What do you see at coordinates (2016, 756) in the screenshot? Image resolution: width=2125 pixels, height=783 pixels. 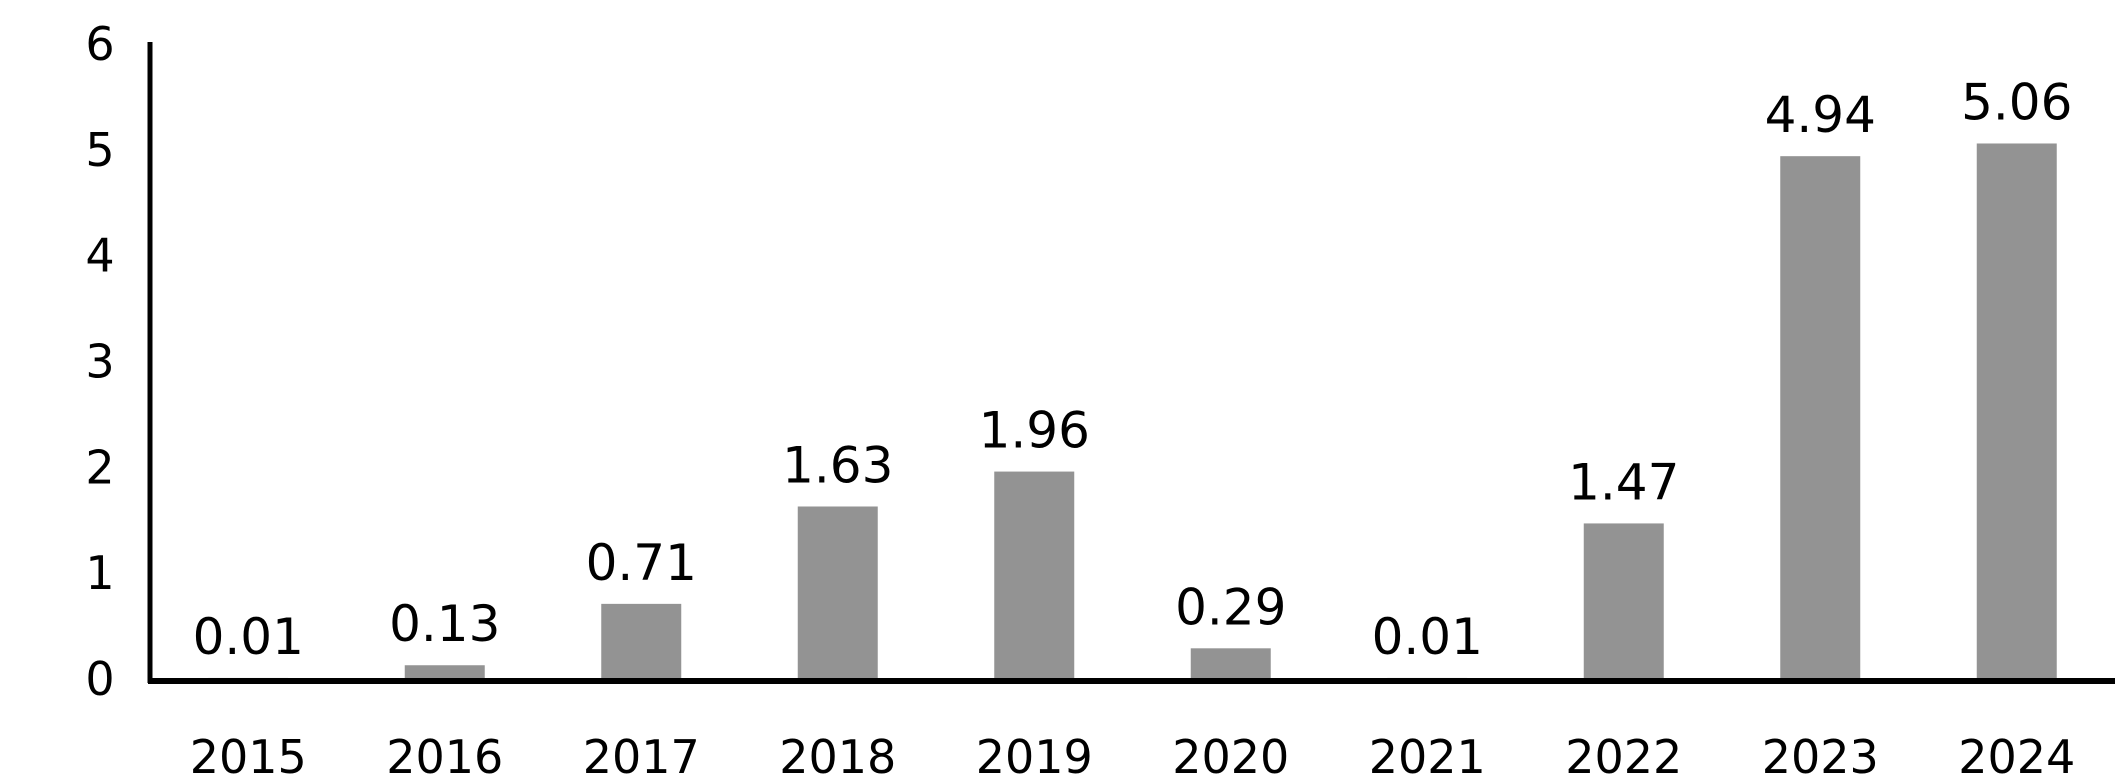 I see `x-tick-label-2024: 2024` at bounding box center [2016, 756].